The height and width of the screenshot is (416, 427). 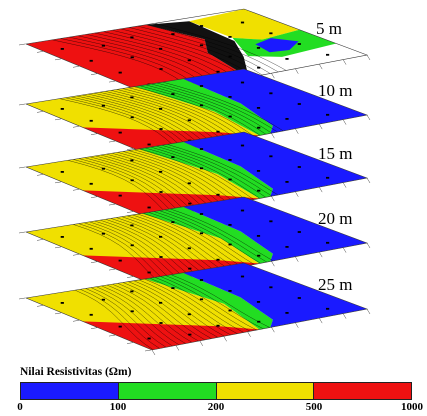 What do you see at coordinates (314, 407) in the screenshot?
I see `legend-tick-label: 500` at bounding box center [314, 407].